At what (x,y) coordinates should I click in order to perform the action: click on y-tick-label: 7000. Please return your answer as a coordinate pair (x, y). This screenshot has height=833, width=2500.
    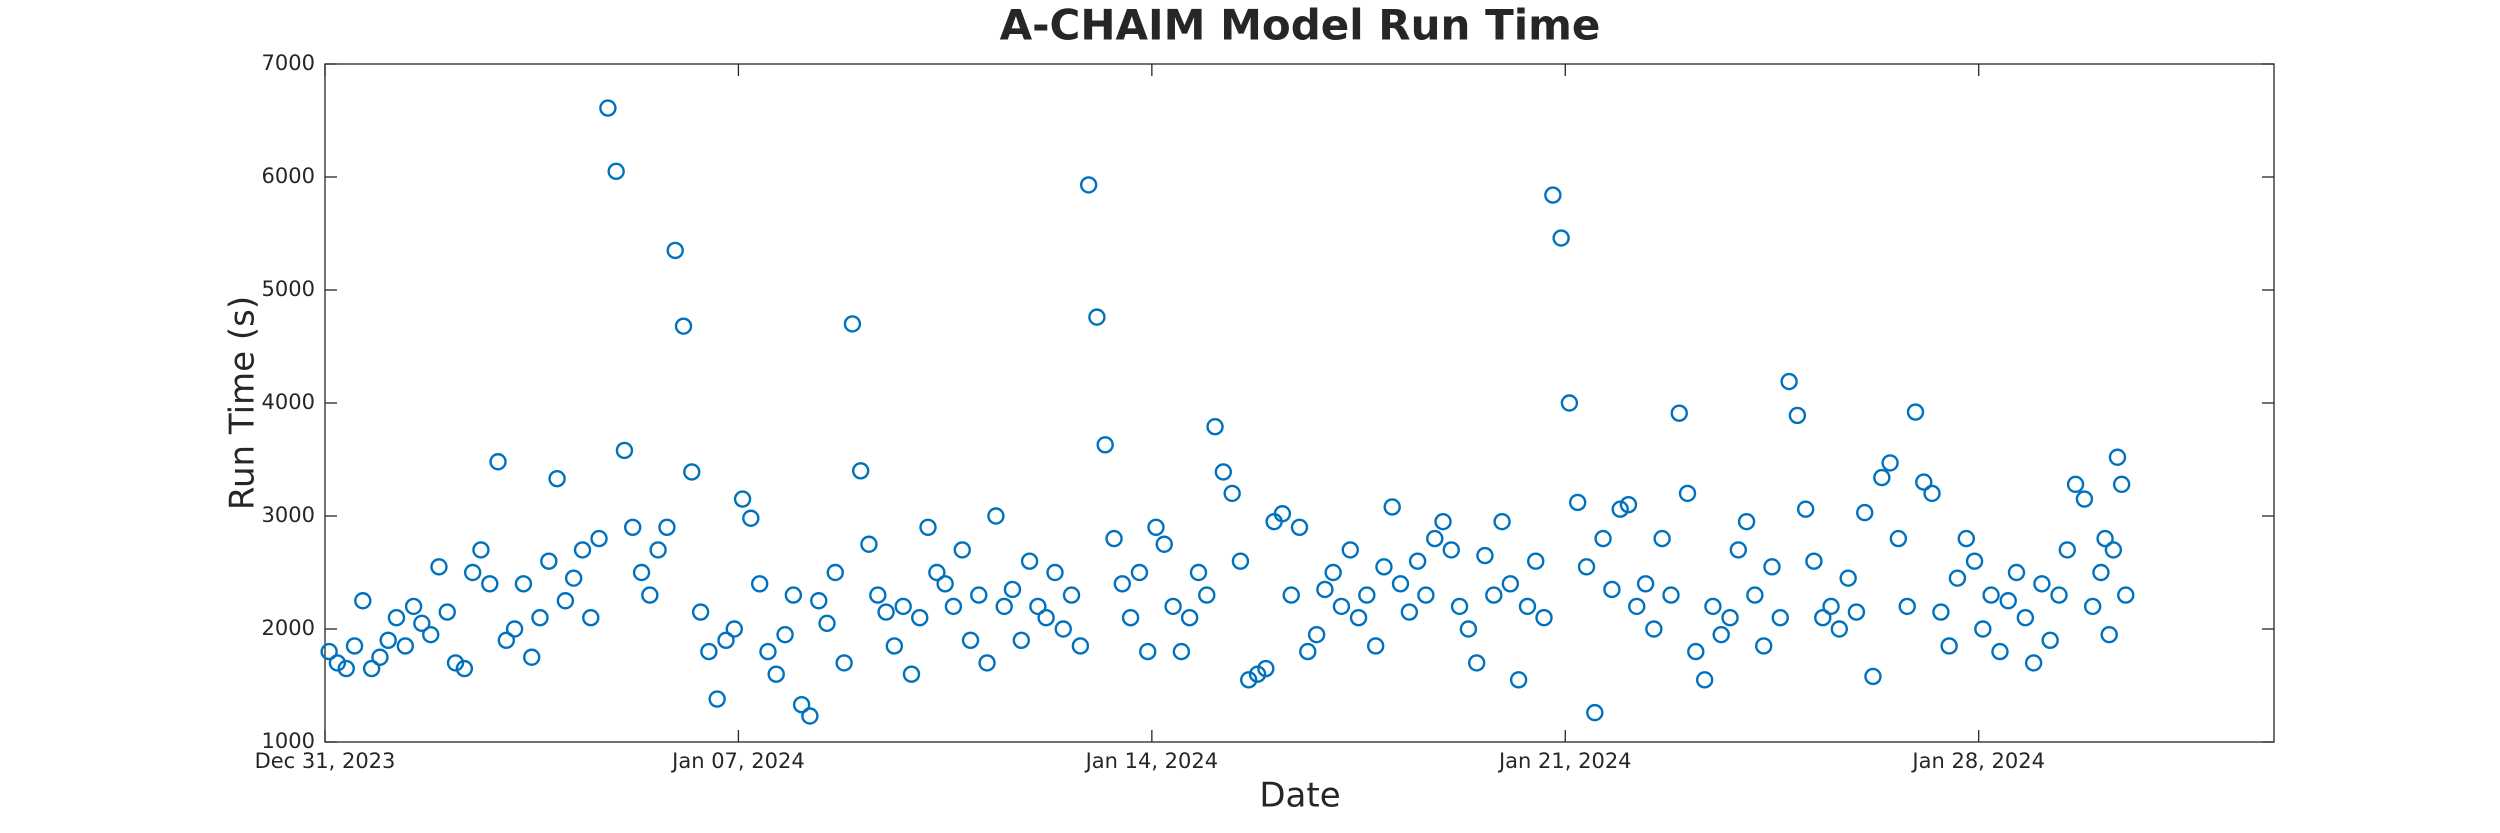
    Looking at the image, I should click on (288, 63).